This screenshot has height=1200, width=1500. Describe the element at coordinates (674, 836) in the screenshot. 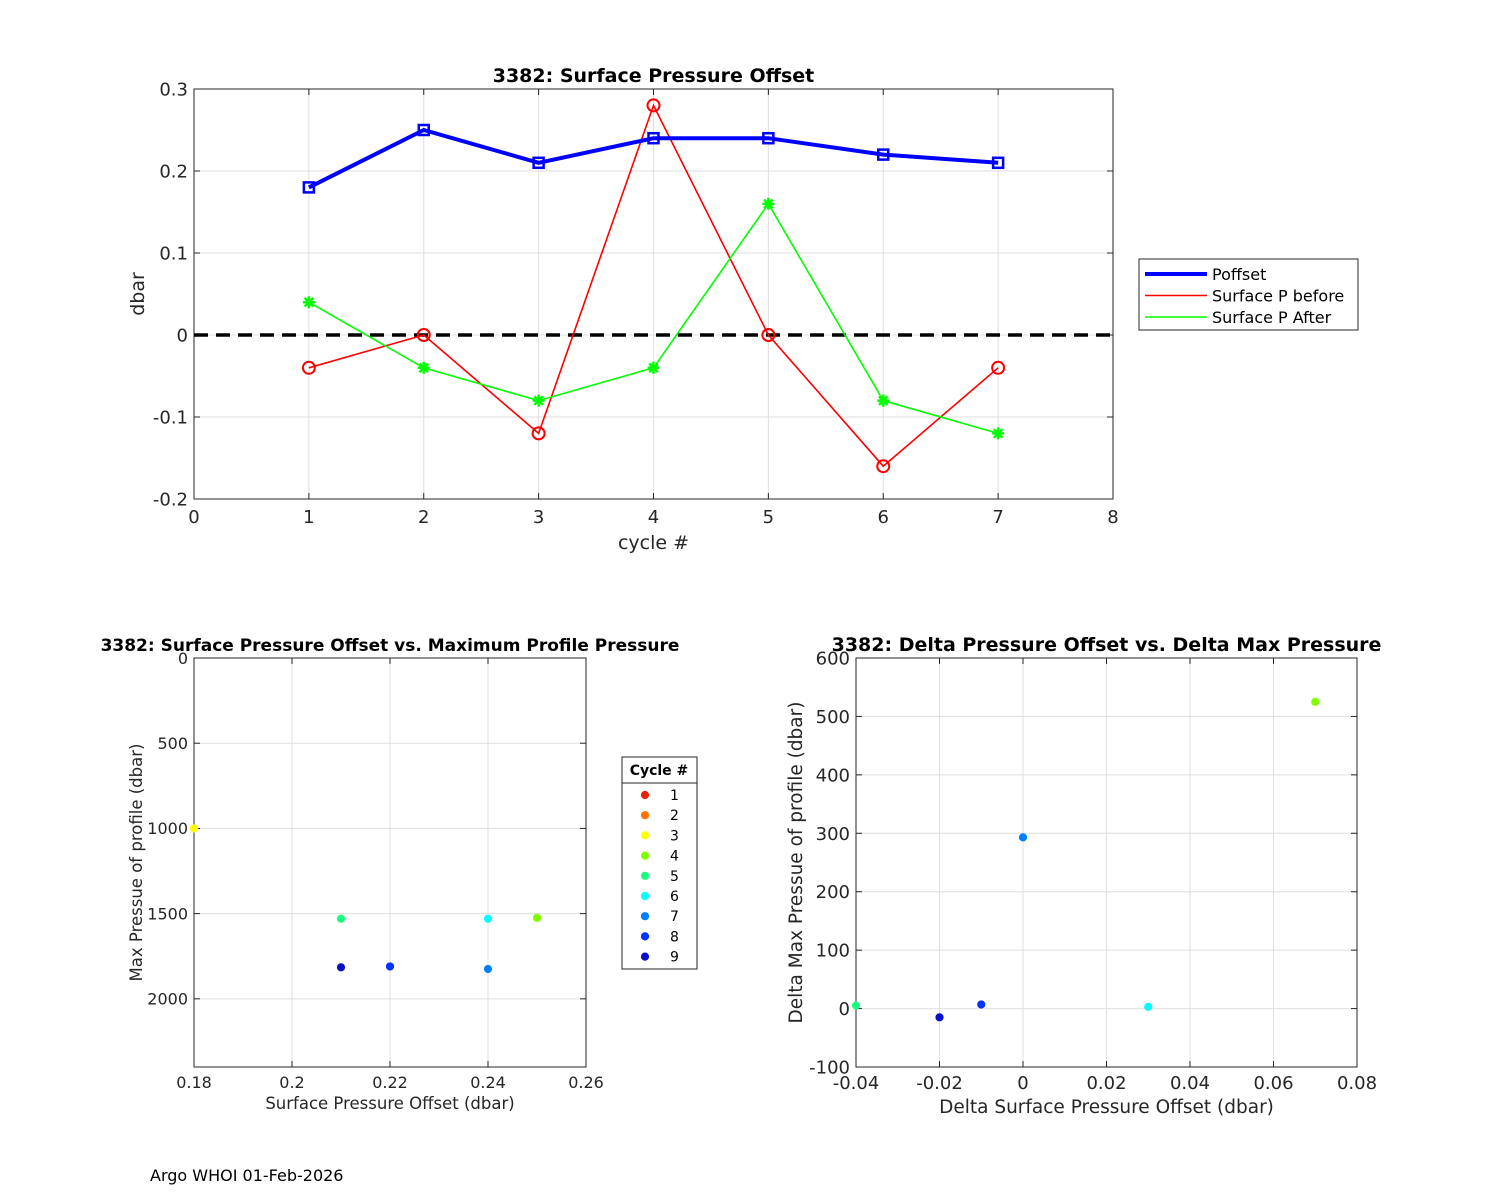

I see `legend-label: 3` at that location.